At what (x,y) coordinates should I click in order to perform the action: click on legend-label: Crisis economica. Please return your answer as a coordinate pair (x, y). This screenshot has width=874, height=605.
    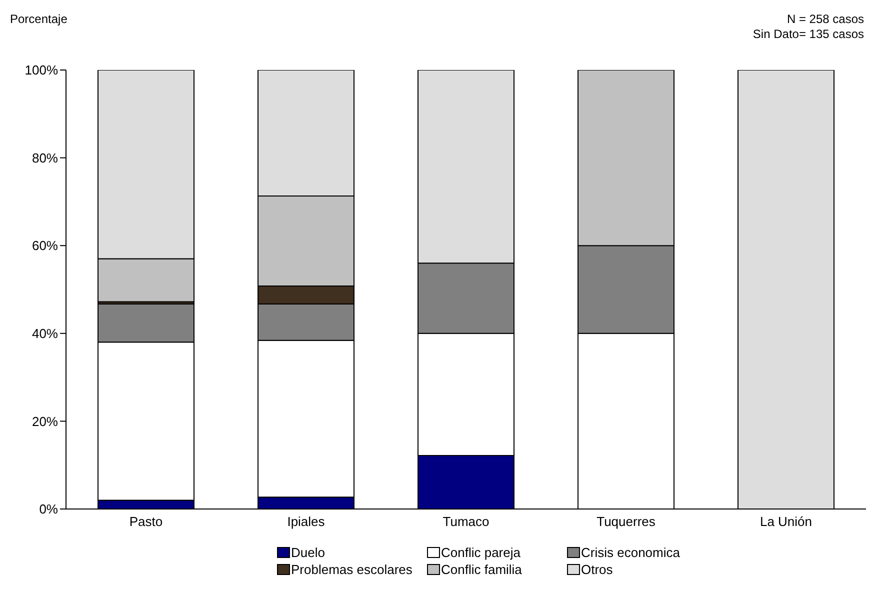
    Looking at the image, I should click on (630, 552).